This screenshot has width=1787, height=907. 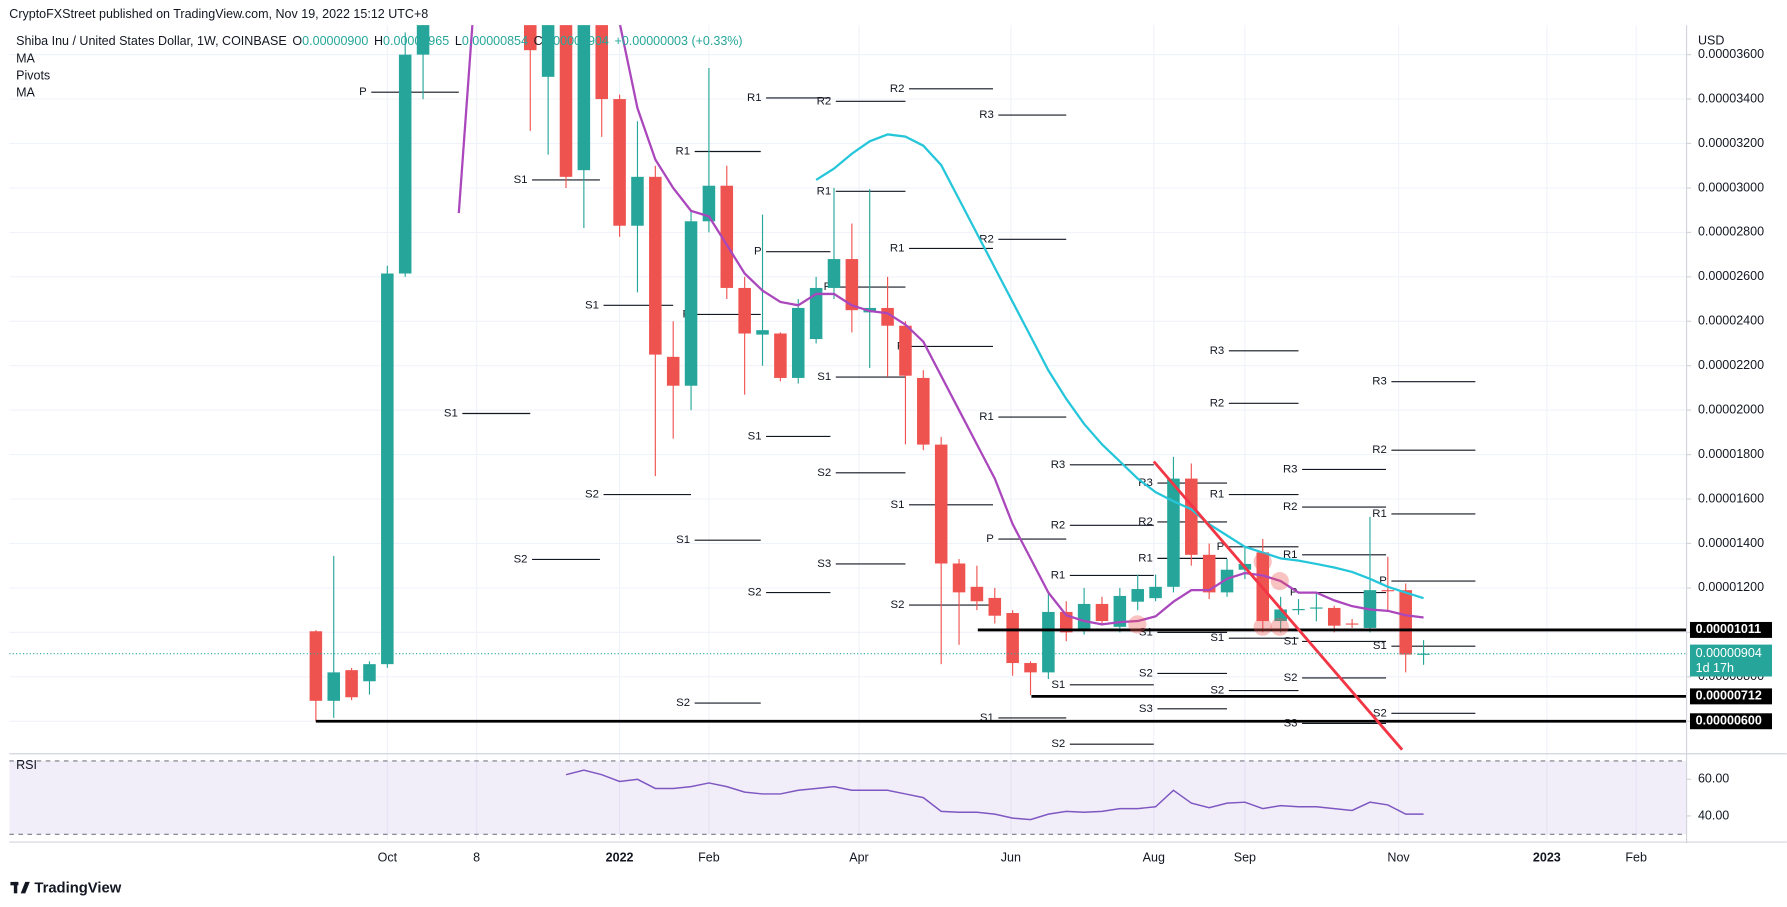 I want to click on y-tick-label: 0.00002600, so click(x=1731, y=276).